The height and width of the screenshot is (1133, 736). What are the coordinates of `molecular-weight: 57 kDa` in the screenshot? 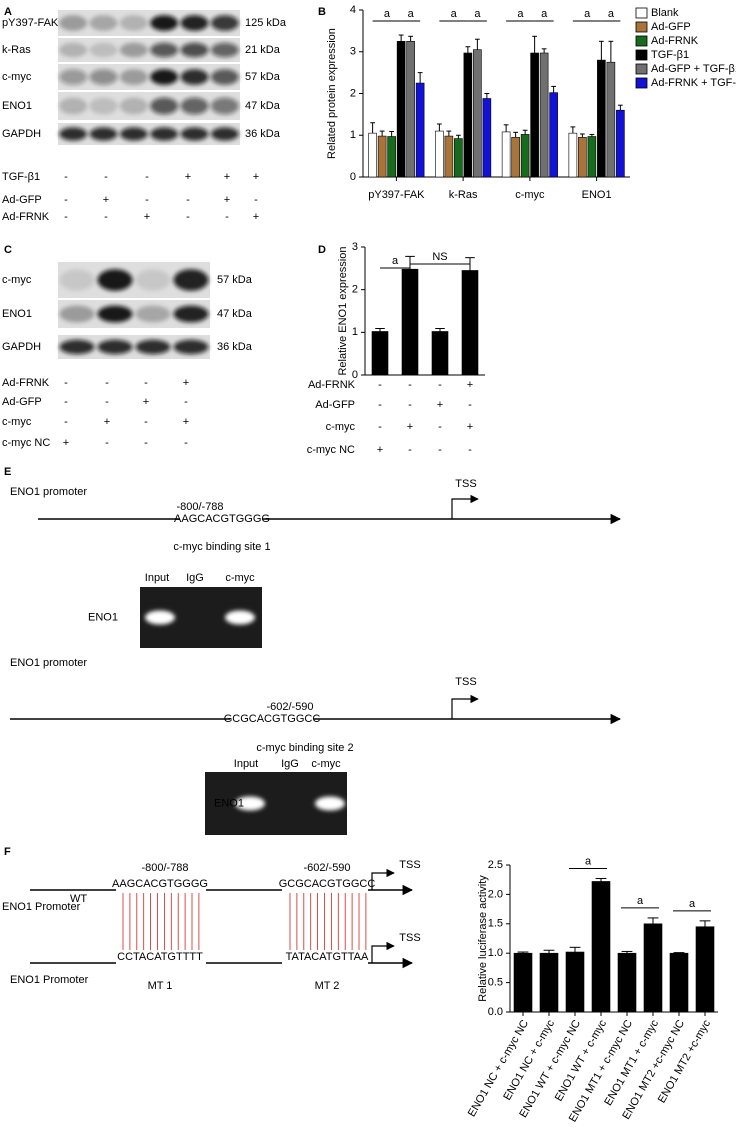 It's located at (263, 77).